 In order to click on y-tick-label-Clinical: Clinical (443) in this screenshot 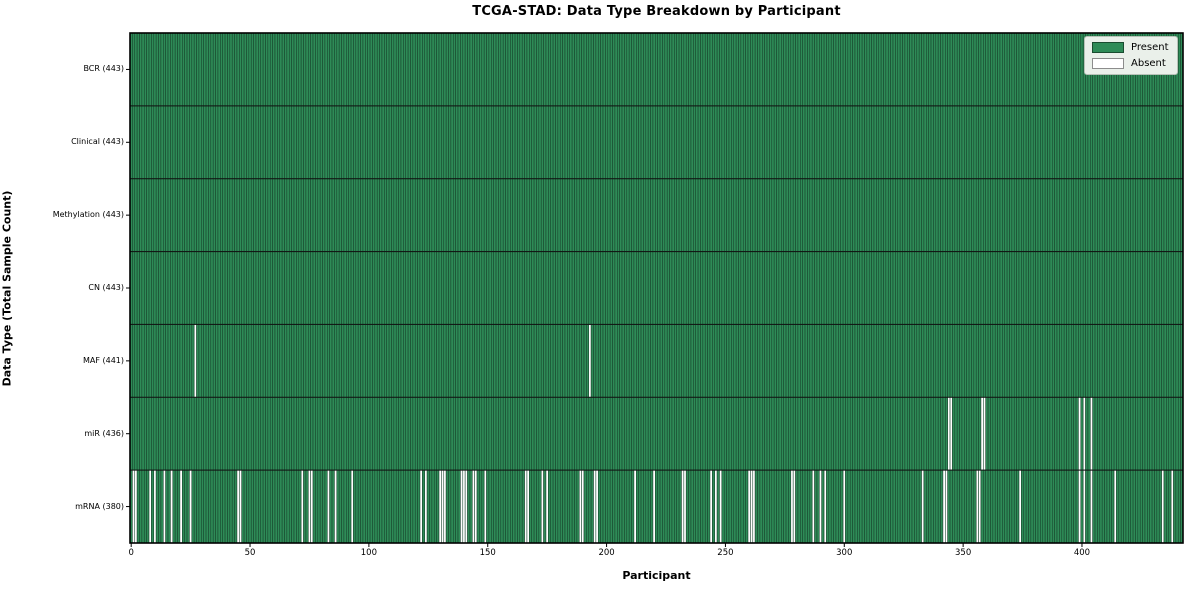, I will do `click(97, 142)`.